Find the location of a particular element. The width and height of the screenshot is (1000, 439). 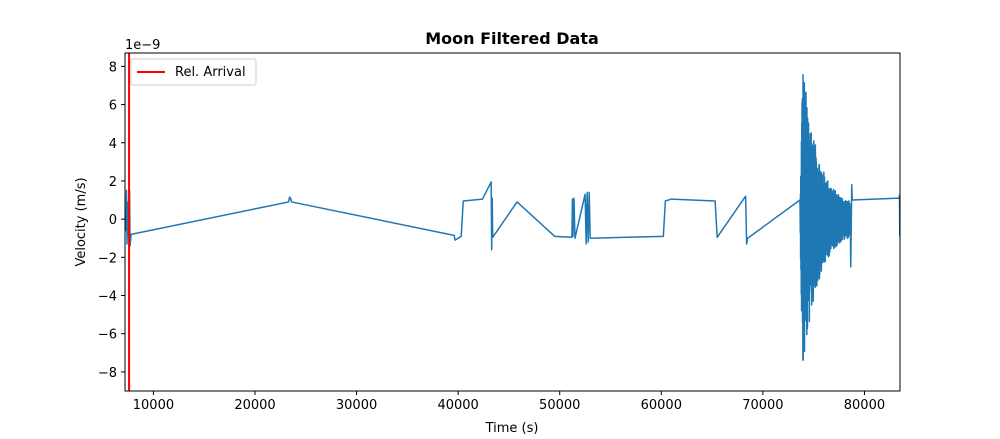

y-tick-label: 2 is located at coordinates (113, 182).